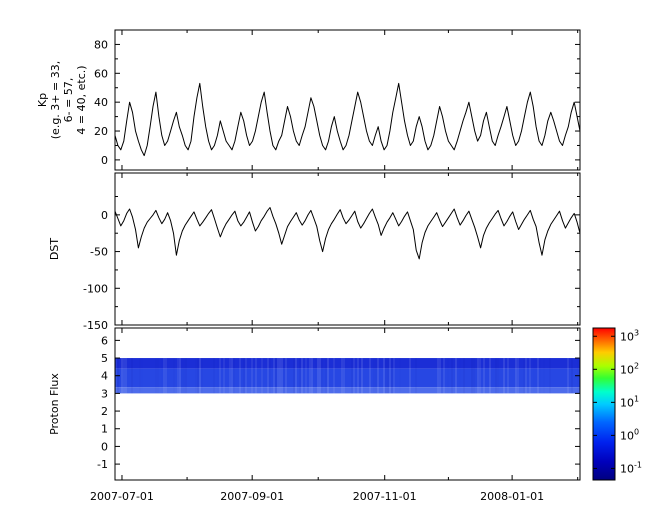 The height and width of the screenshot is (523, 665). What do you see at coordinates (99, 252) in the screenshot?
I see `y-tick-label: -50` at bounding box center [99, 252].